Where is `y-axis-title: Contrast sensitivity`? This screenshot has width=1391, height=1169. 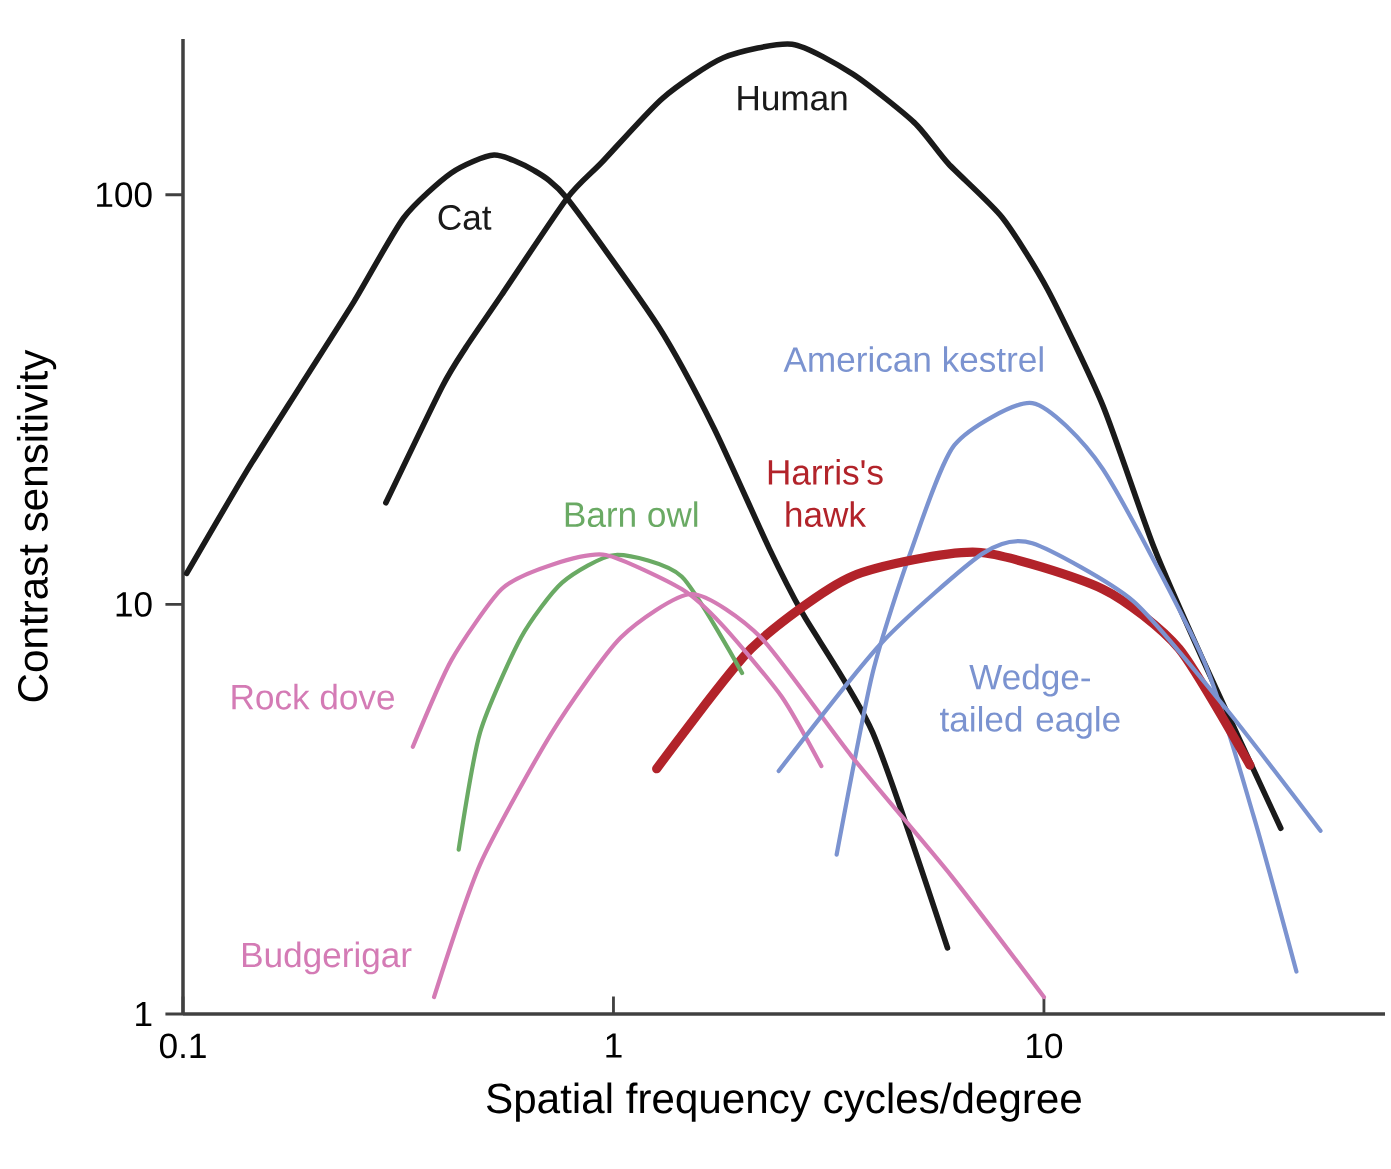
y-axis-title: Contrast sensitivity is located at coordinates (36, 525).